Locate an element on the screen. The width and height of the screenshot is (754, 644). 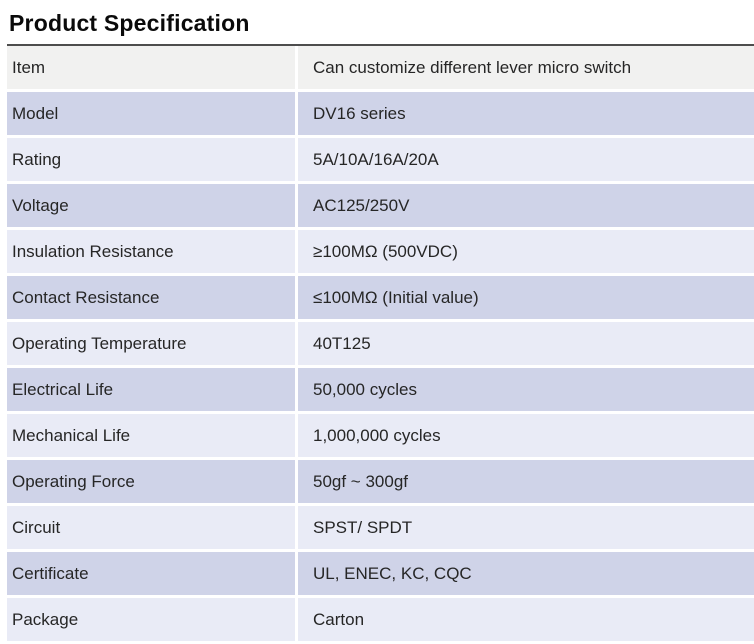
spec-label-cell: Rating is located at coordinates (151, 159).